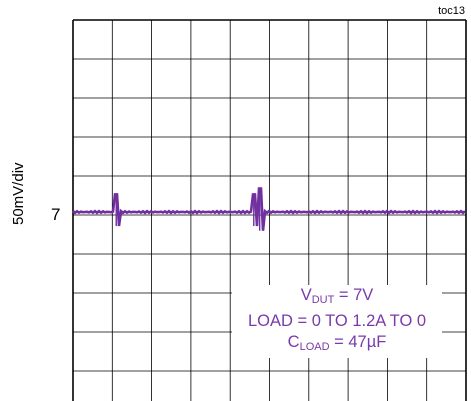 The image size is (471, 401). What do you see at coordinates (56, 214) in the screenshot?
I see `level-marker: 7` at bounding box center [56, 214].